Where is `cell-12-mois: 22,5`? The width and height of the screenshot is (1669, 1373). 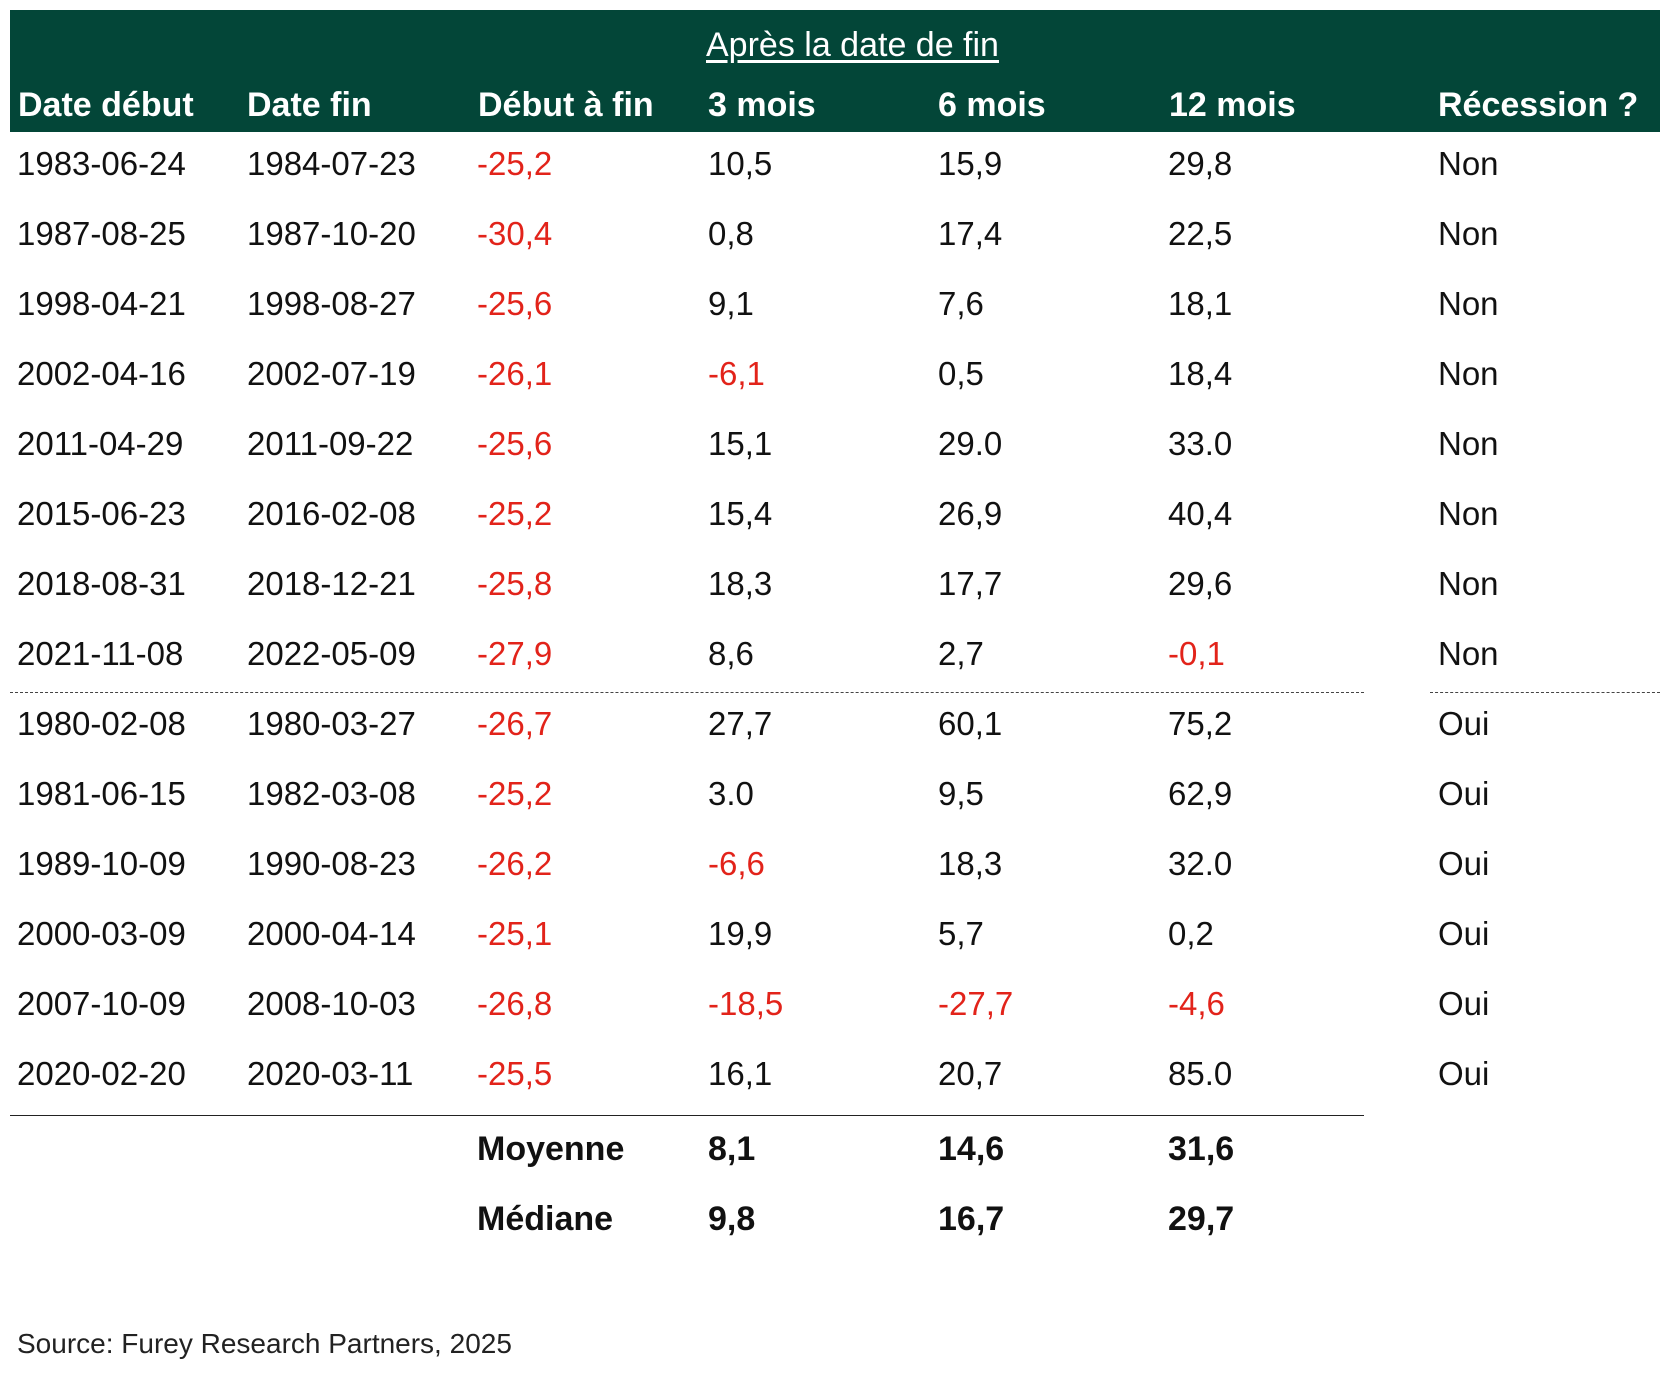
cell-12-mois: 22,5 is located at coordinates (1200, 233).